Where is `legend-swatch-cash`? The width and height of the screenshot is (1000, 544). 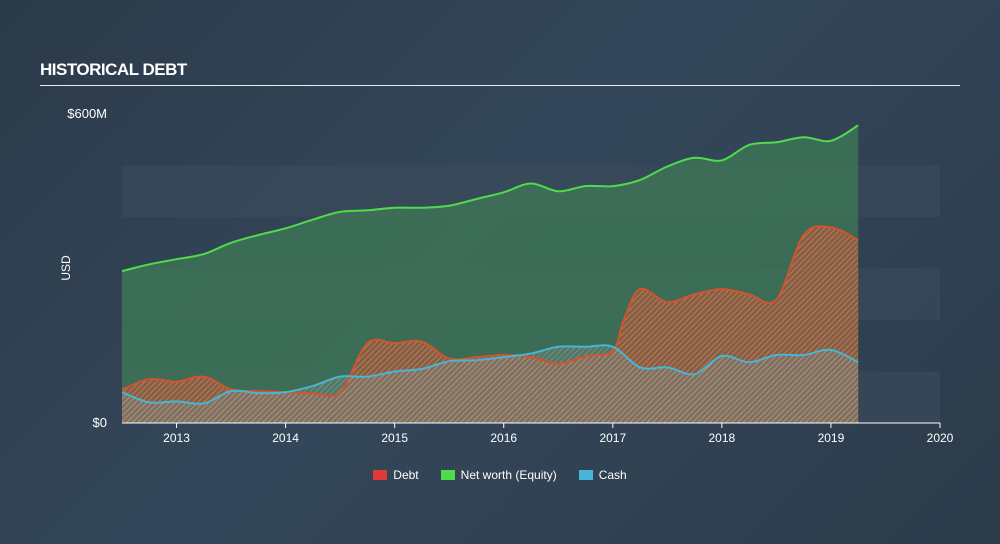 legend-swatch-cash is located at coordinates (585, 475).